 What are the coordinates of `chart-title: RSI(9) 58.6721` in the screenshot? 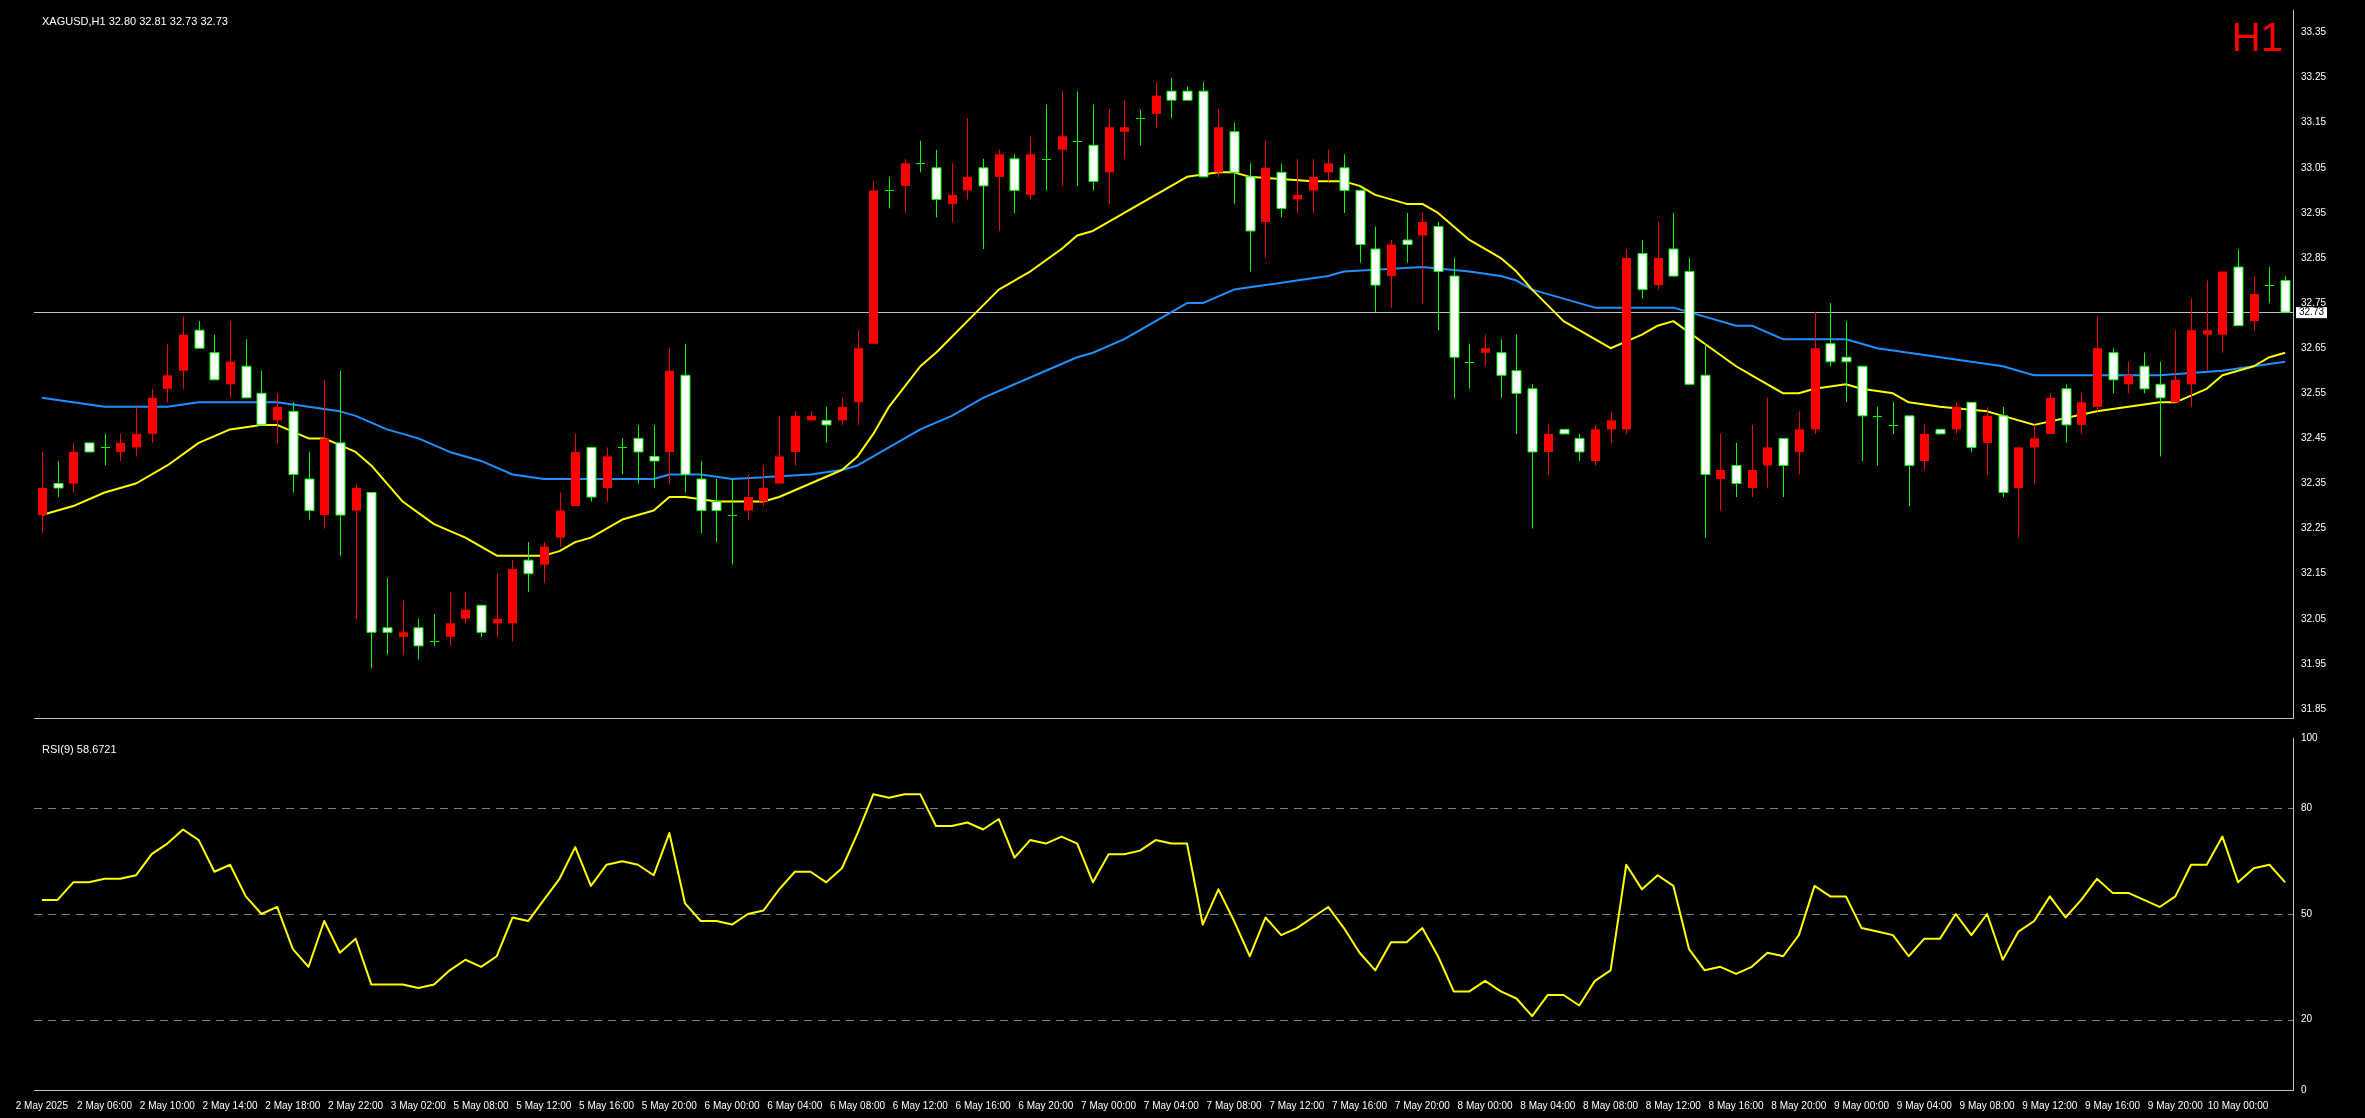 It's located at (79, 748).